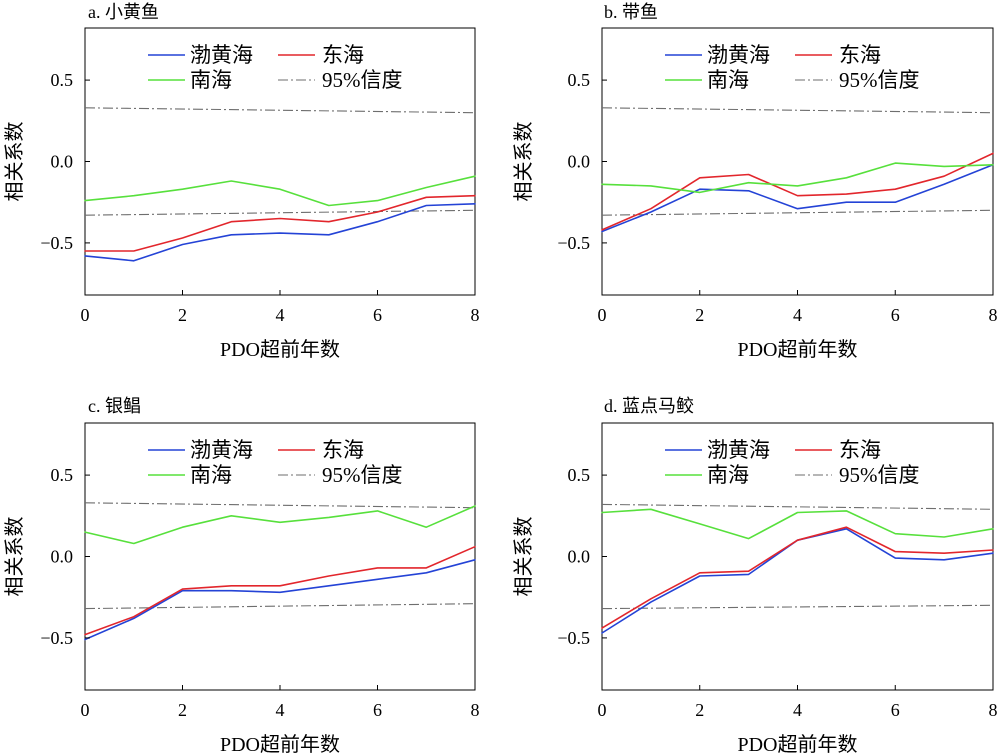 This screenshot has width=1000, height=756. What do you see at coordinates (649, 406) in the screenshot?
I see `panel-title: d. 蓝点马鲛` at bounding box center [649, 406].